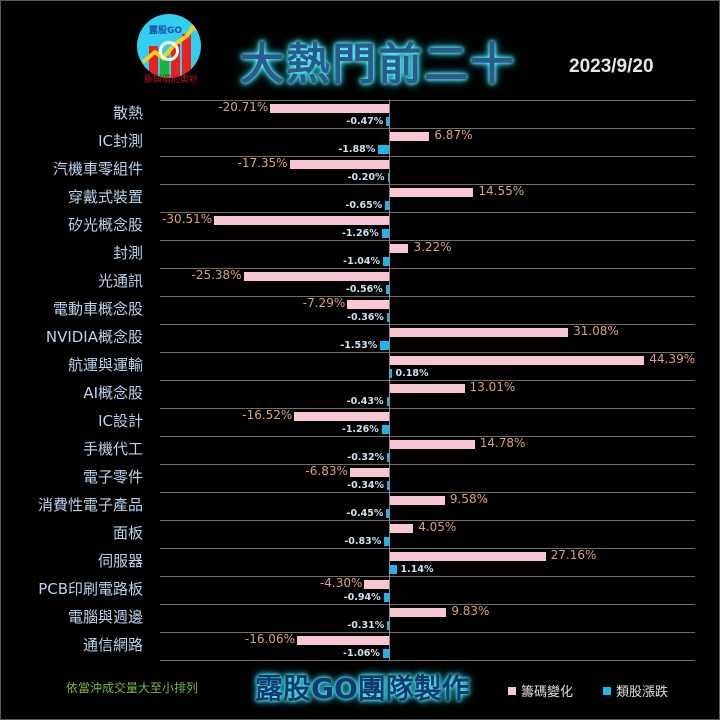 The width and height of the screenshot is (720, 720). Describe the element at coordinates (262, 163) in the screenshot. I see `chip-change-label: -17.35%` at that location.